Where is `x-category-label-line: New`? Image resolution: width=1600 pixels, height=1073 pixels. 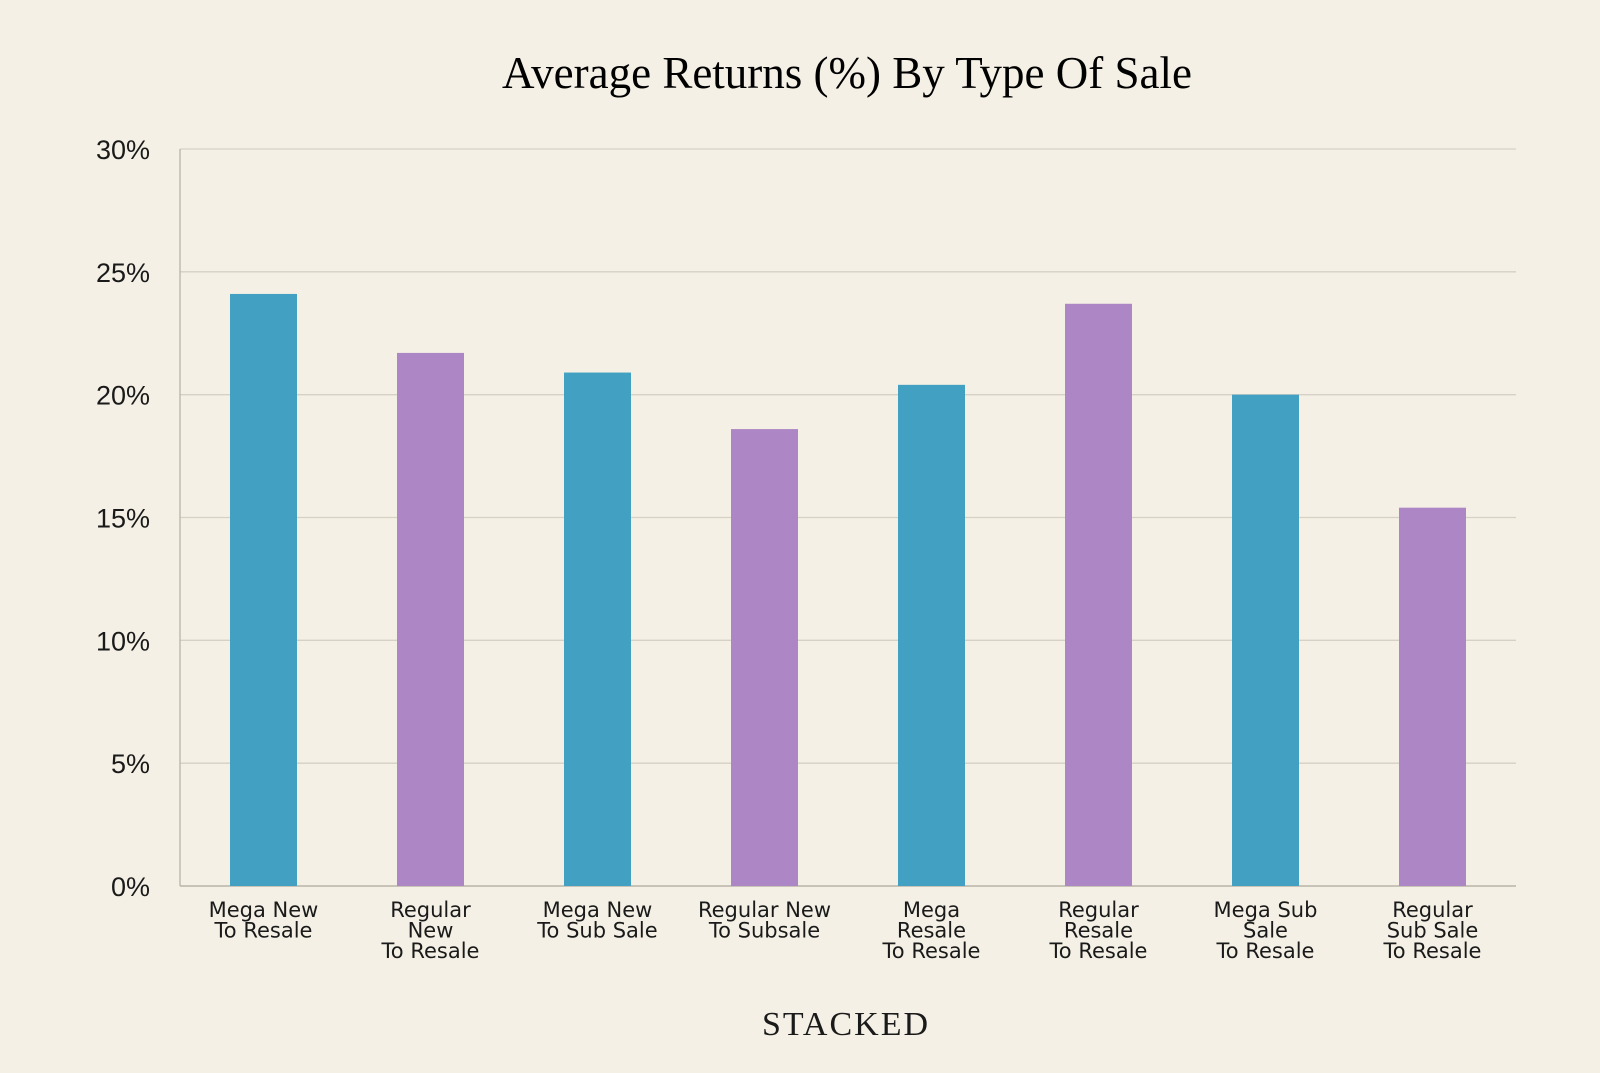
x-category-label-line: New is located at coordinates (431, 931).